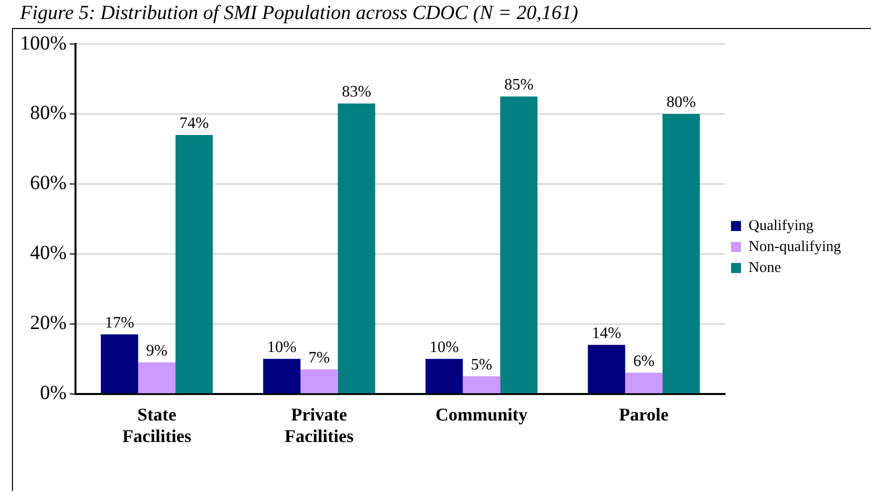 The image size is (873, 494). I want to click on x-tick-label: State Facilities, so click(157, 425).